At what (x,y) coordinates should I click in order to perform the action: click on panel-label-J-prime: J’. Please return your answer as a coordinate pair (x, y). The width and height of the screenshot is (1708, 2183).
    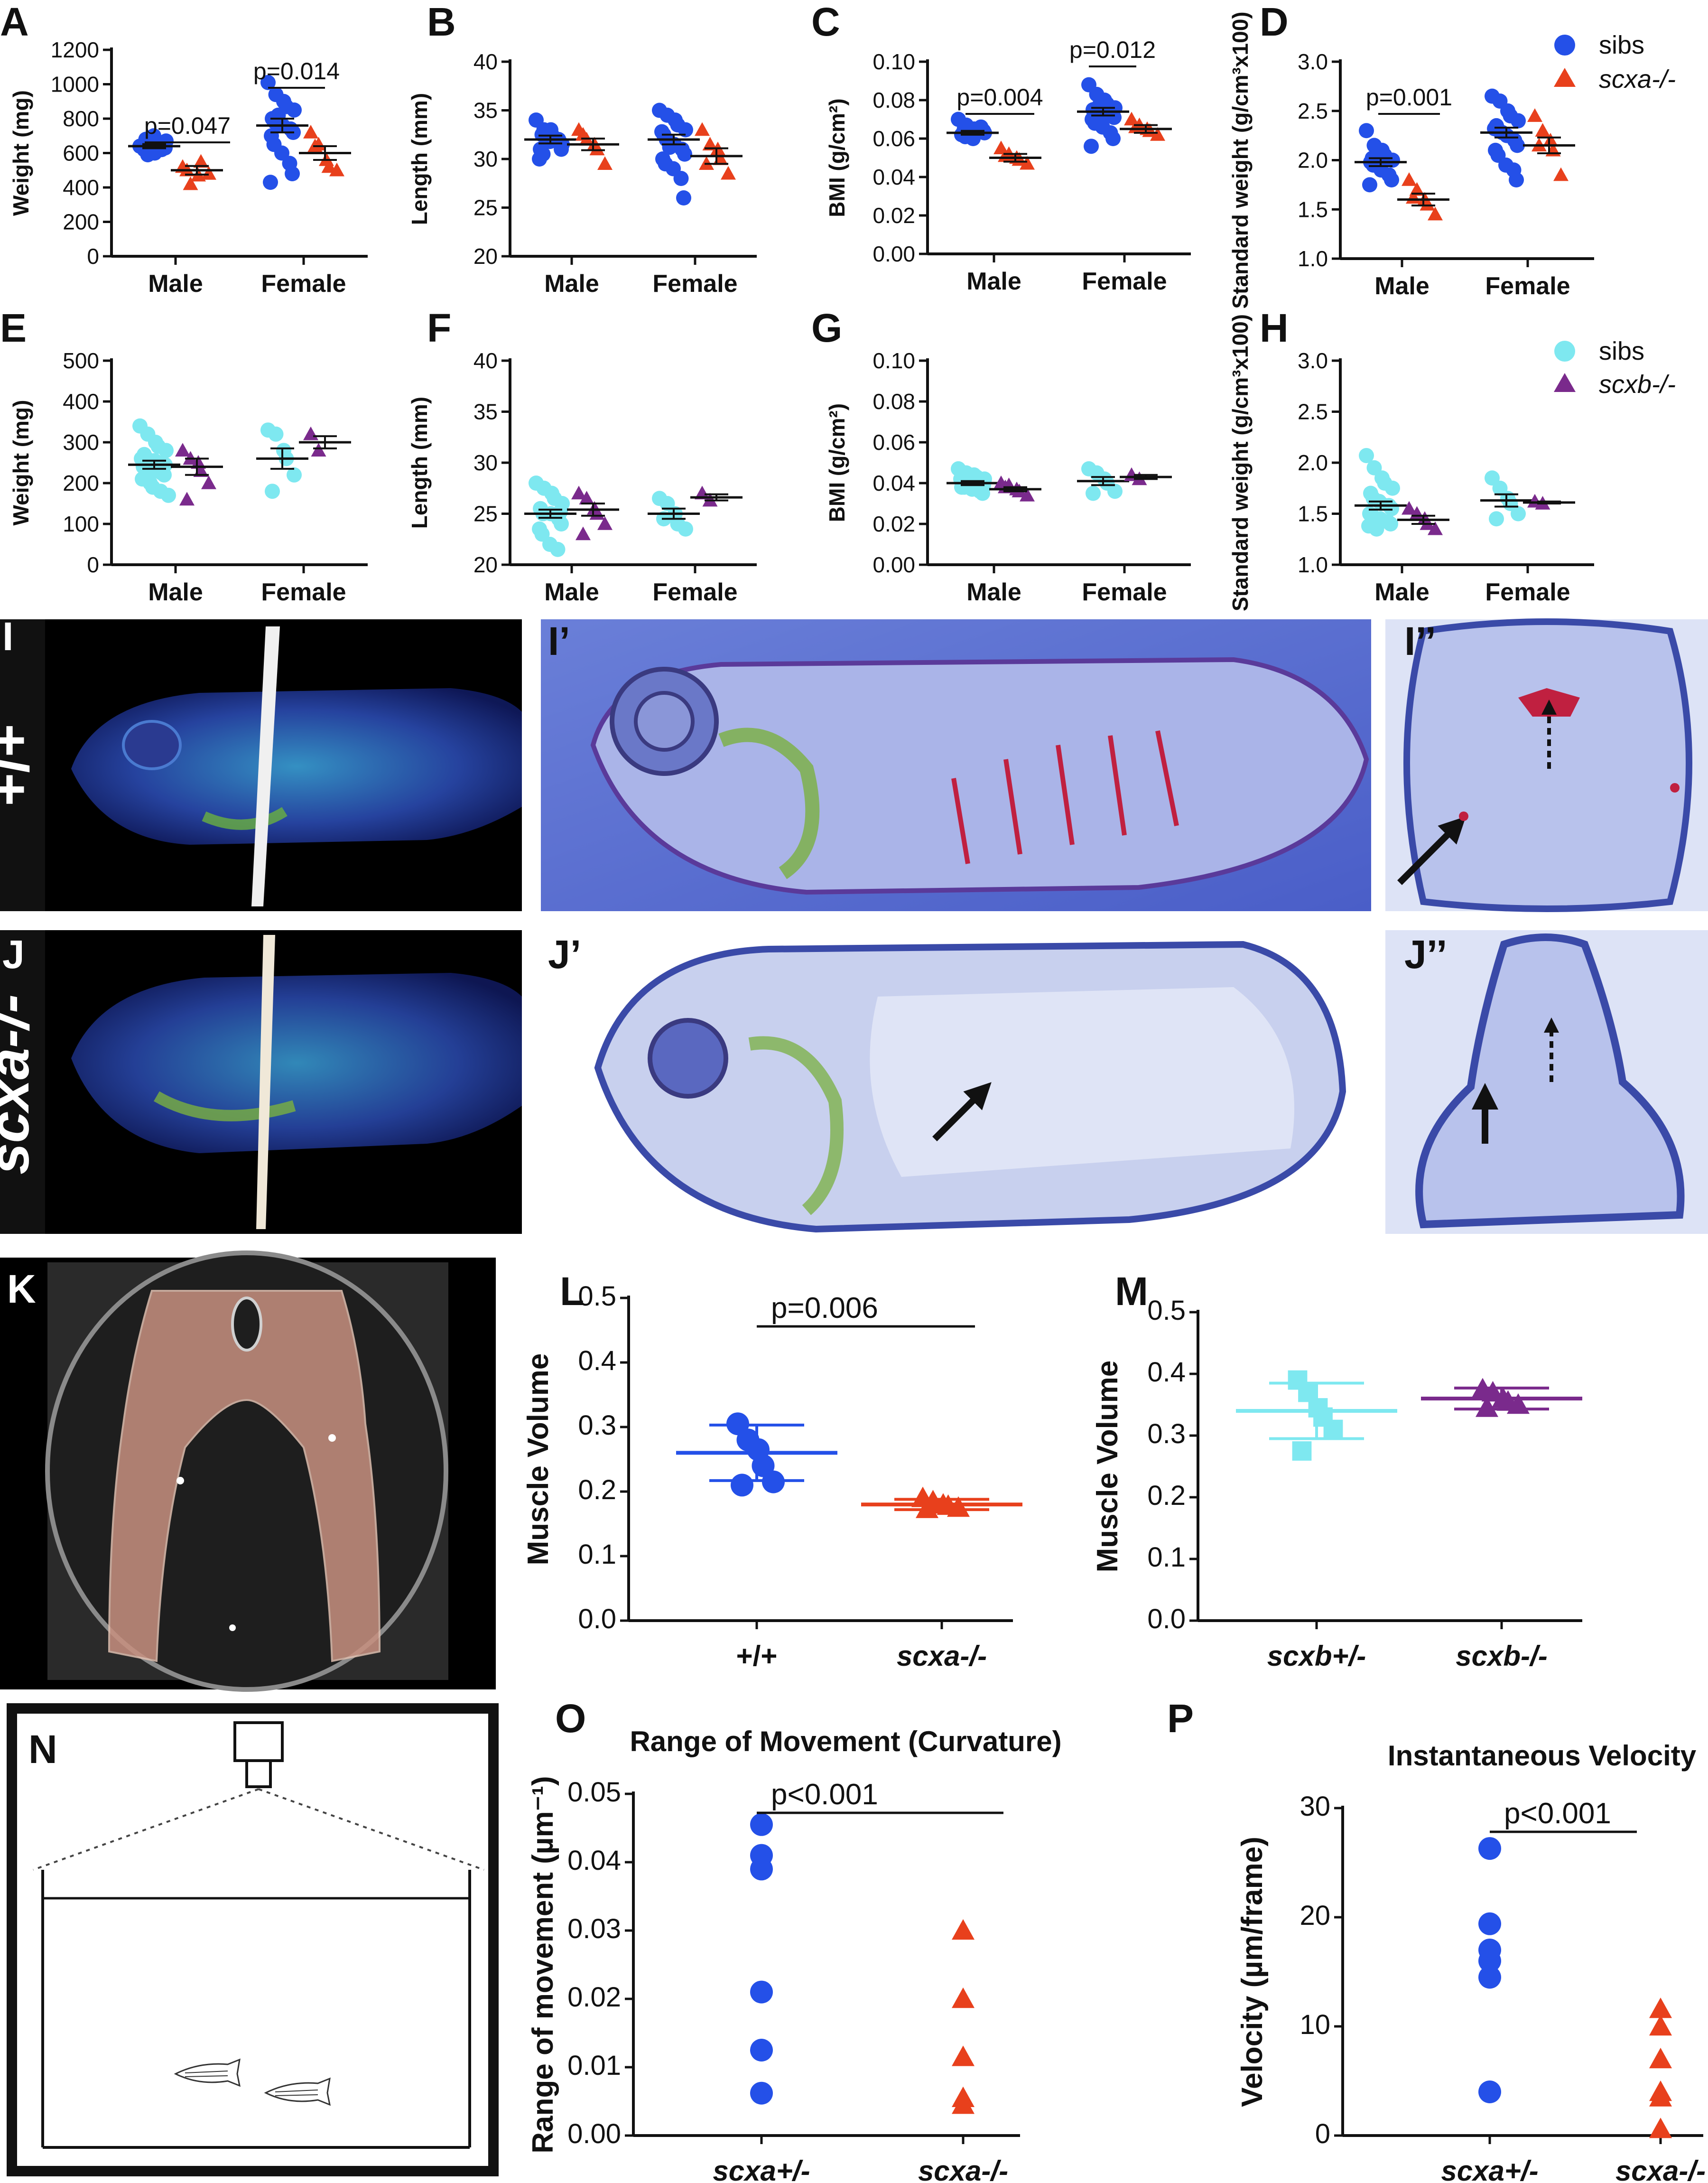
    Looking at the image, I should click on (564, 954).